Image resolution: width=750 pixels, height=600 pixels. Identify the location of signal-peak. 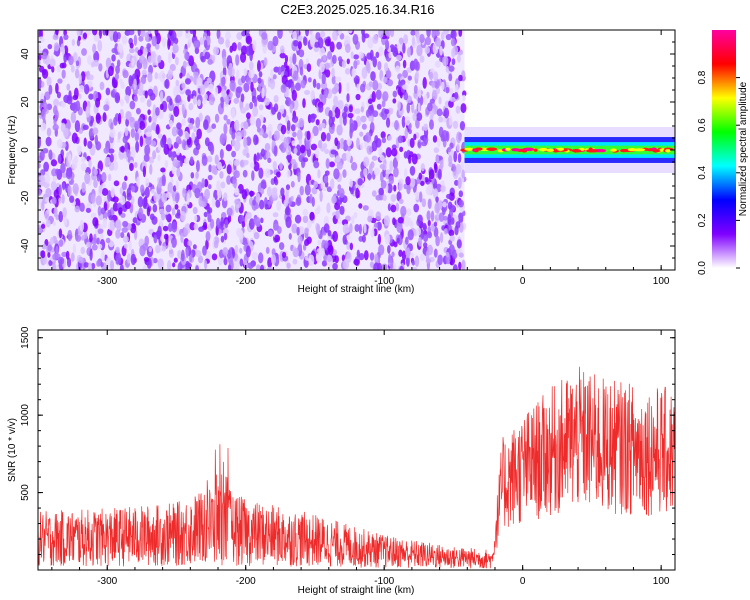
(613, 150).